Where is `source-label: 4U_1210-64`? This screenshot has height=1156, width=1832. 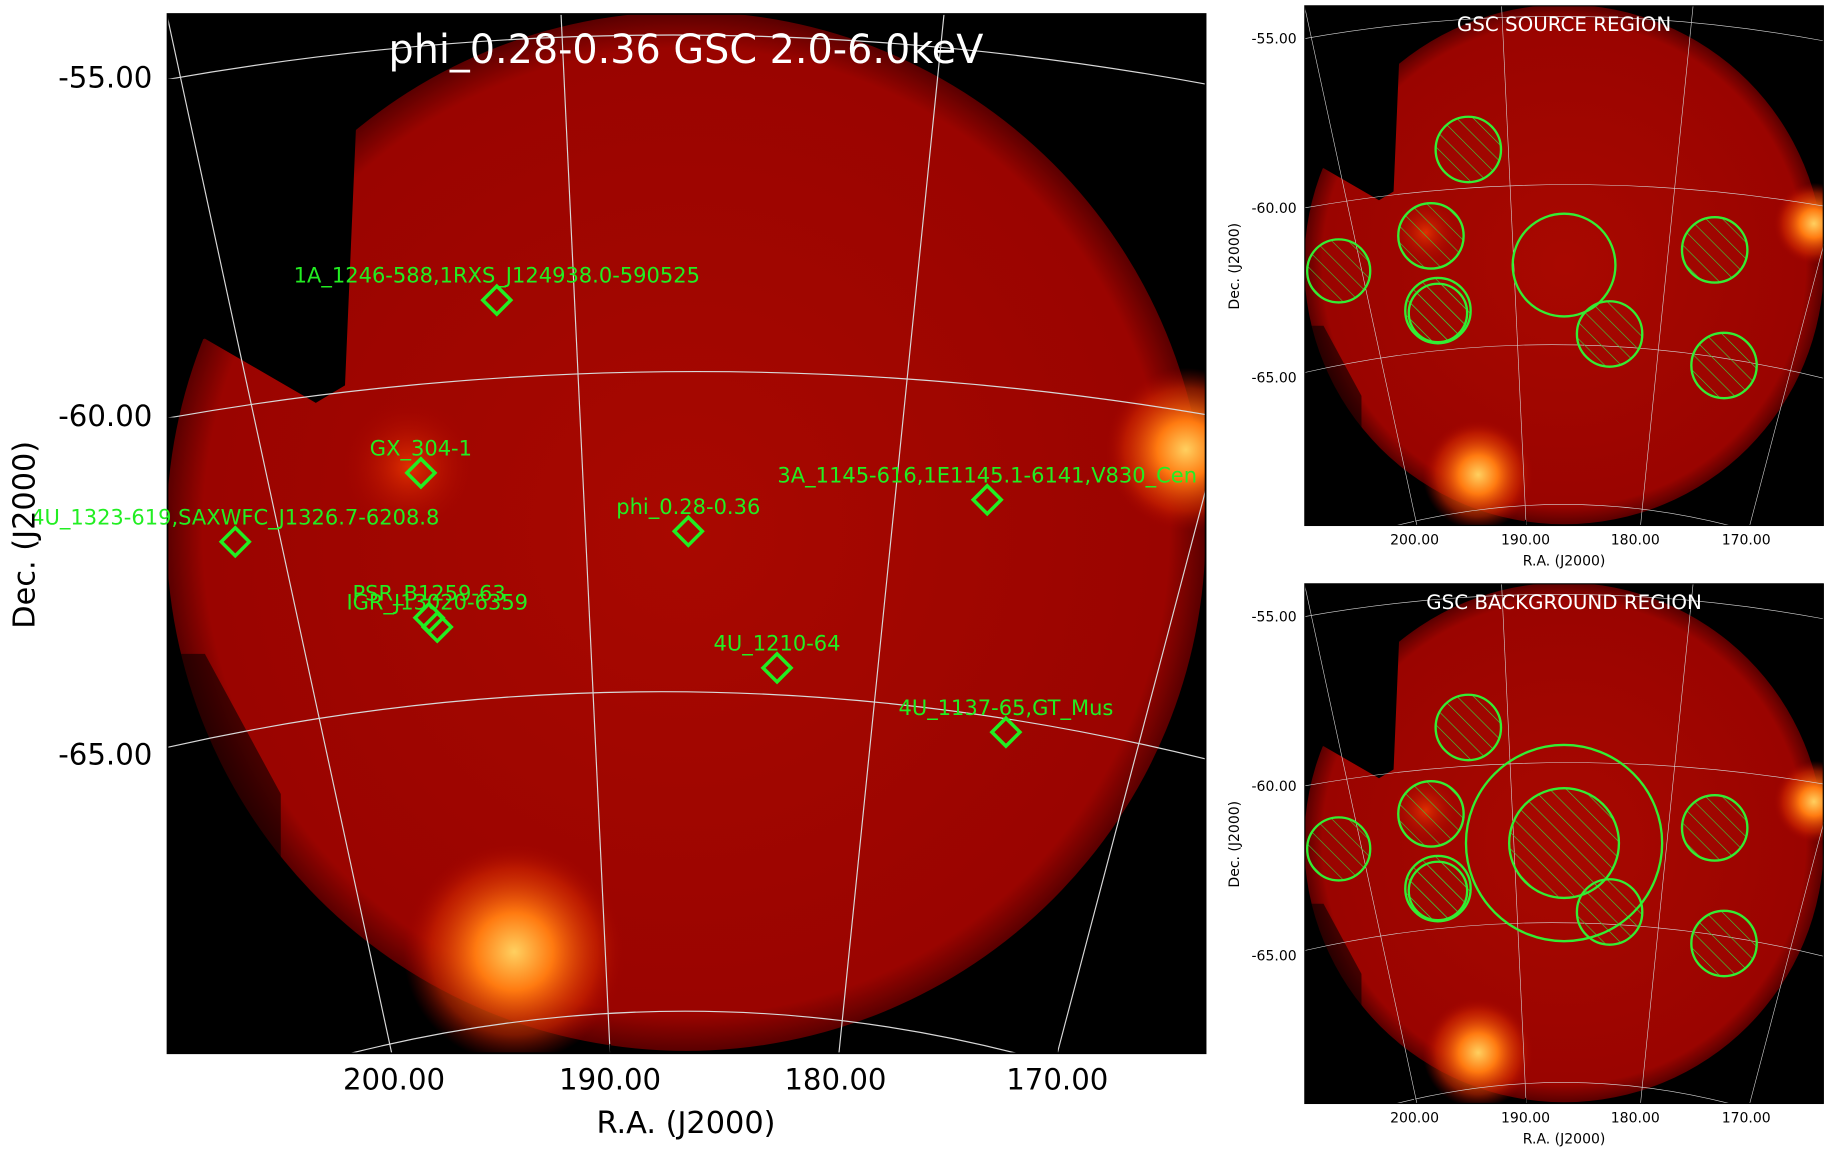
source-label: 4U_1210-64 is located at coordinates (777, 644).